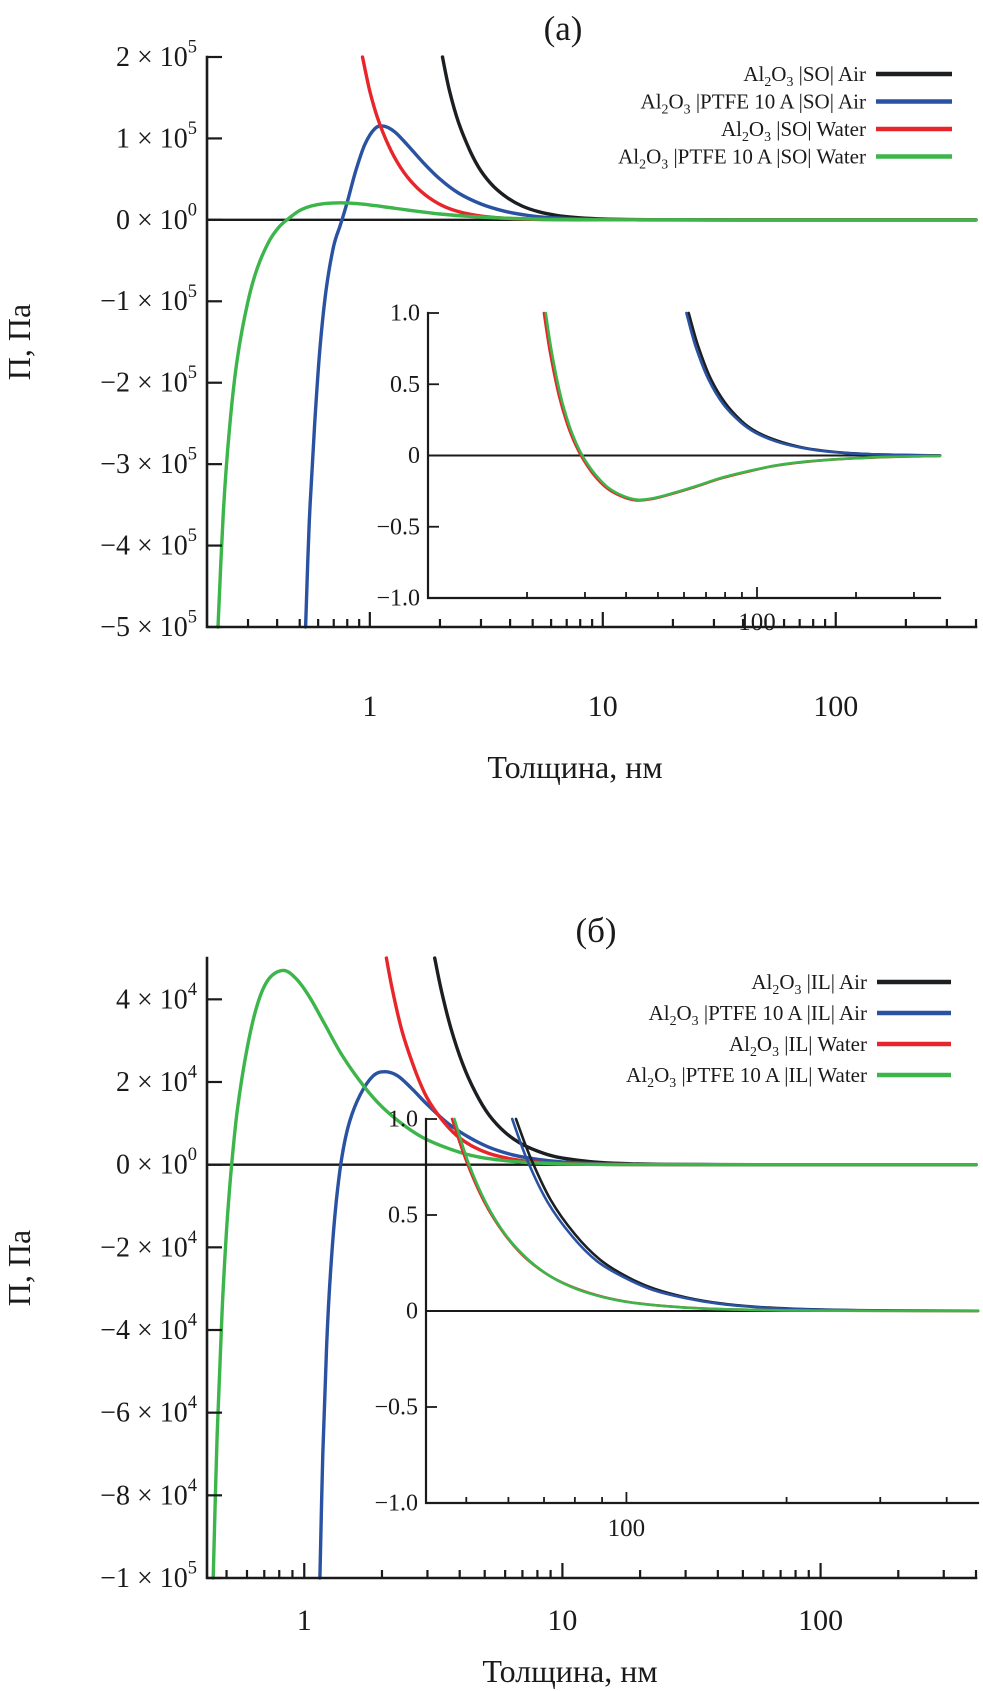  I want to click on series-Al2O3-PTFE10A-IL-Water-inset, so click(716, 1215).